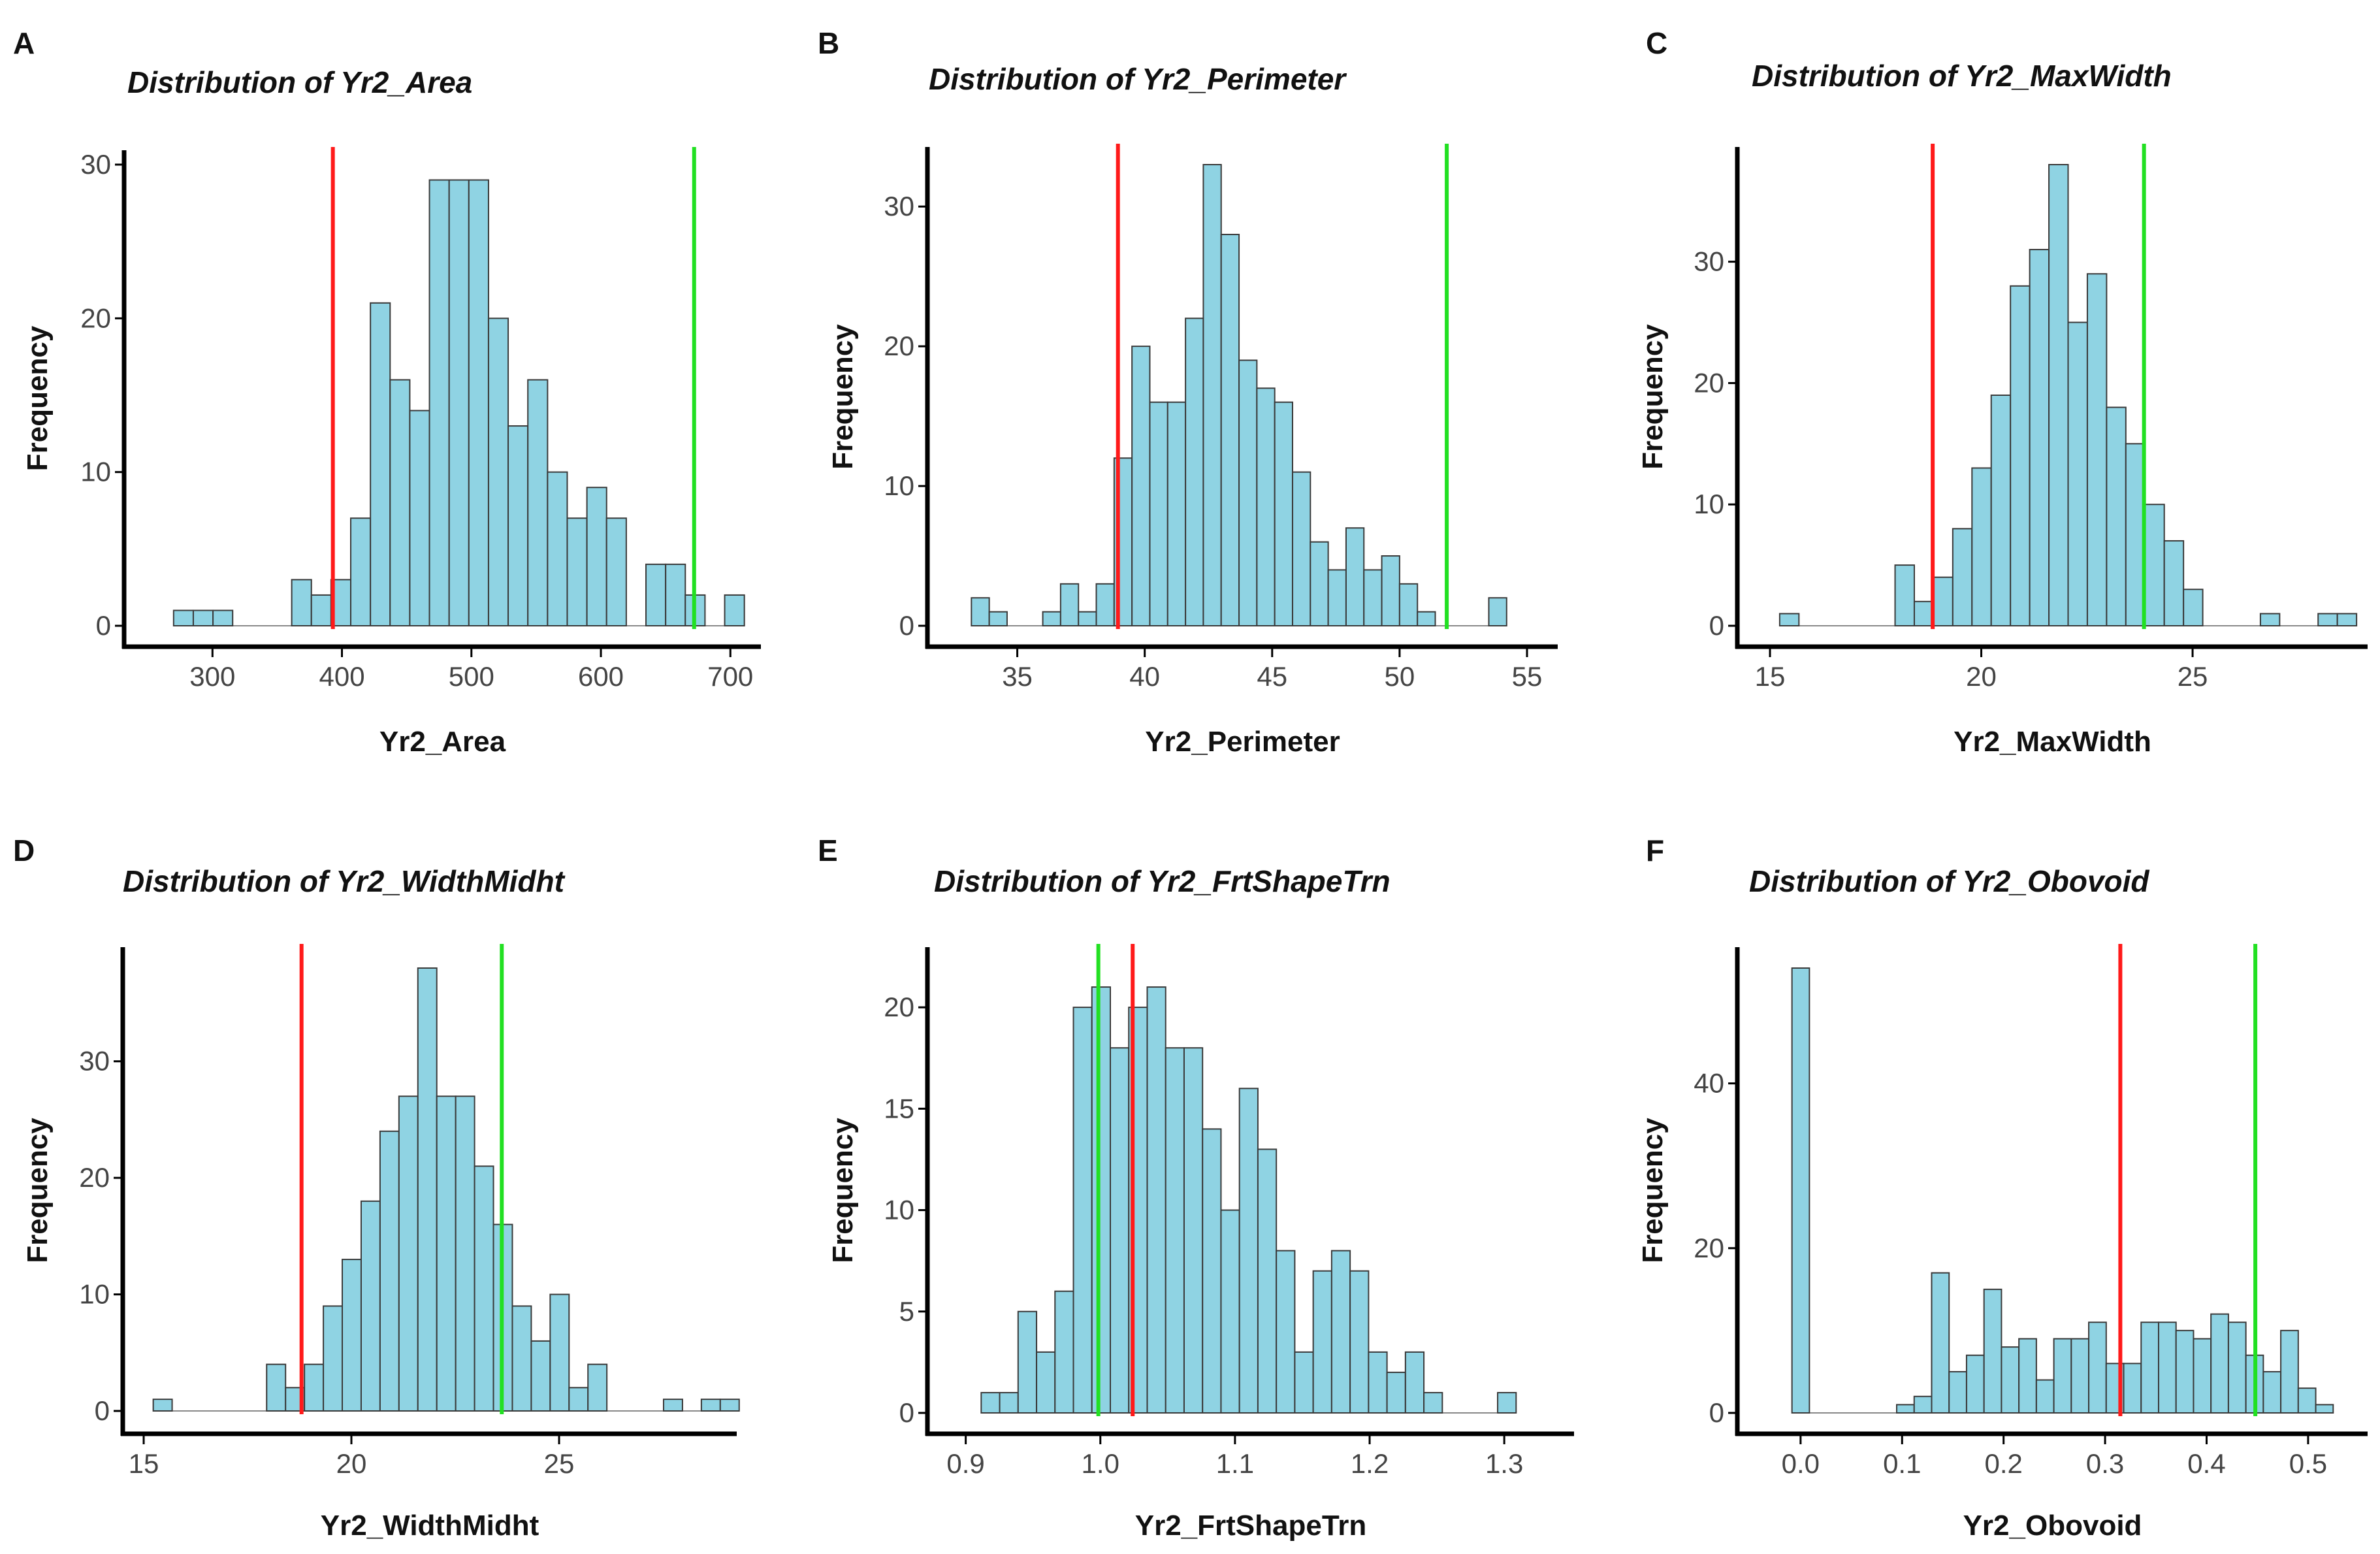 The width and height of the screenshot is (2380, 1554). I want to click on x-tick-label: 25, so click(559, 1463).